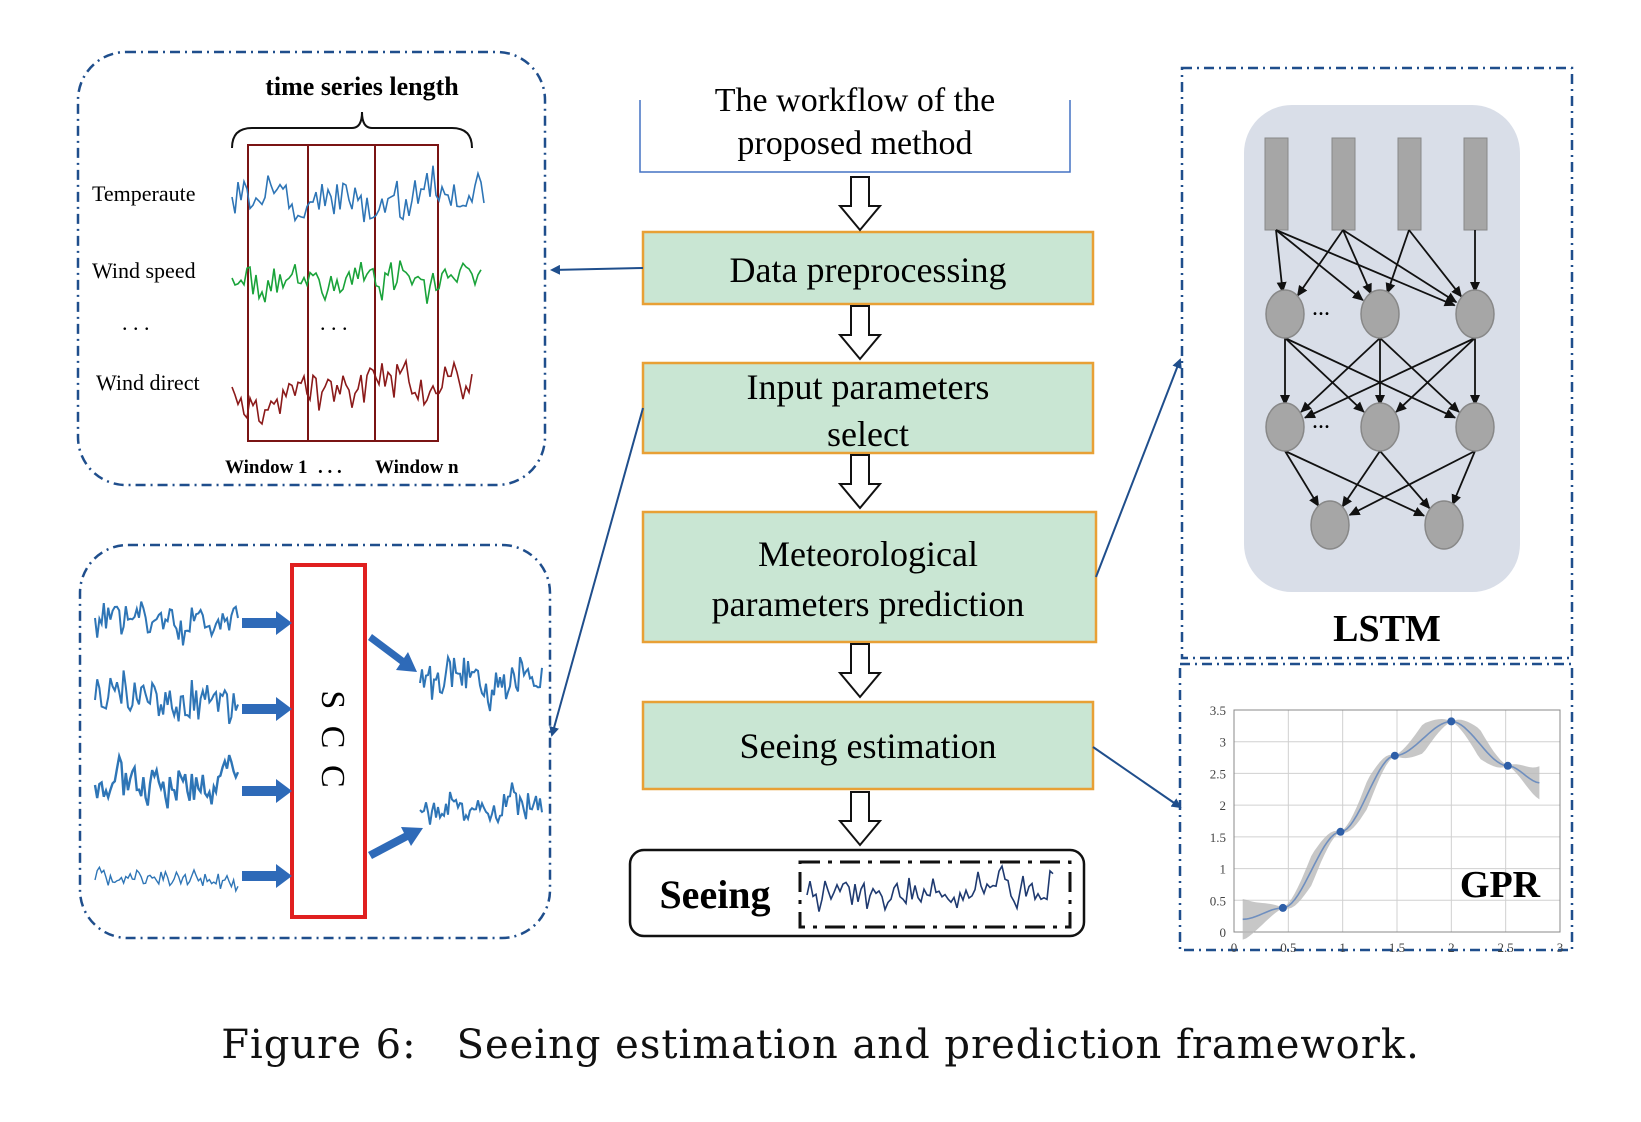 The height and width of the screenshot is (1122, 1641). What do you see at coordinates (1218, 710) in the screenshot?
I see `gpr-y-tick-label: 3.5` at bounding box center [1218, 710].